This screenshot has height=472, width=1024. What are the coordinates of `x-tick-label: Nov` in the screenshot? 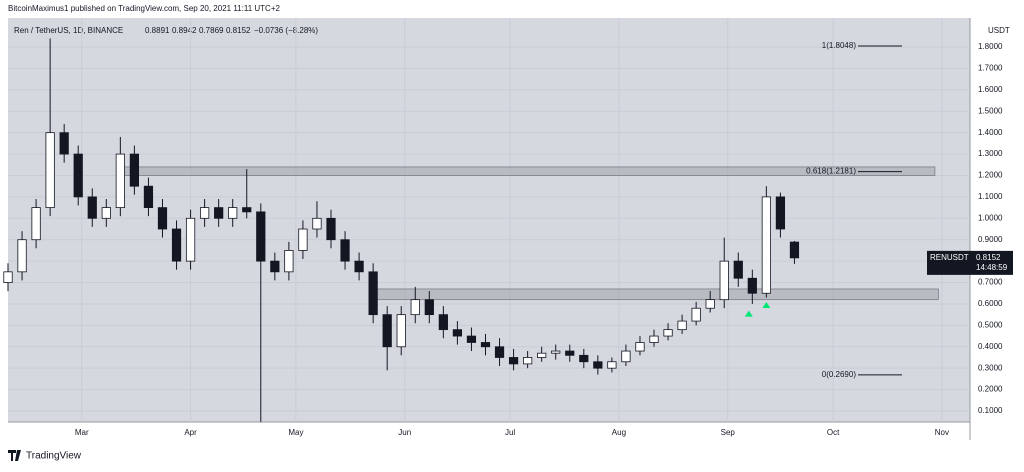 It's located at (942, 432).